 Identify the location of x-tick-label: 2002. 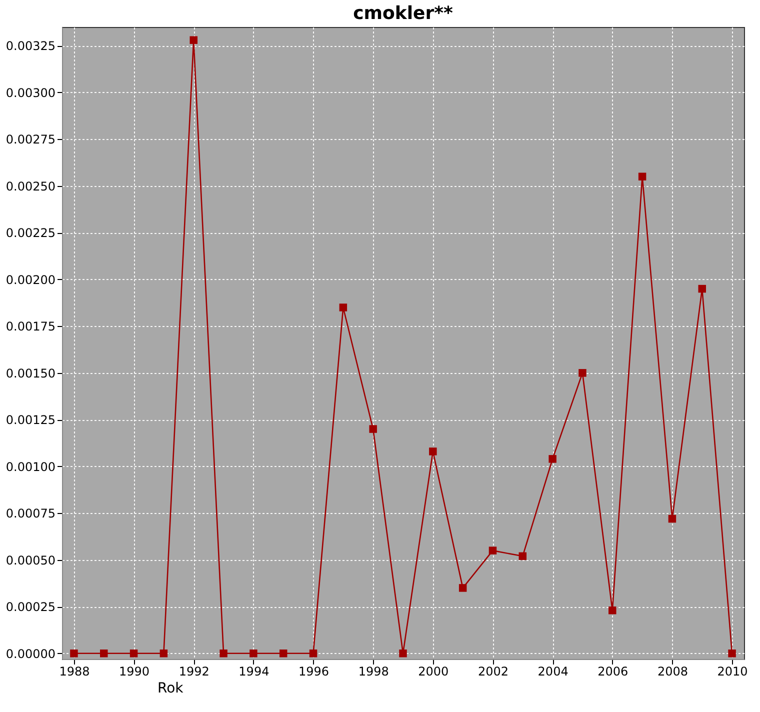
(493, 671).